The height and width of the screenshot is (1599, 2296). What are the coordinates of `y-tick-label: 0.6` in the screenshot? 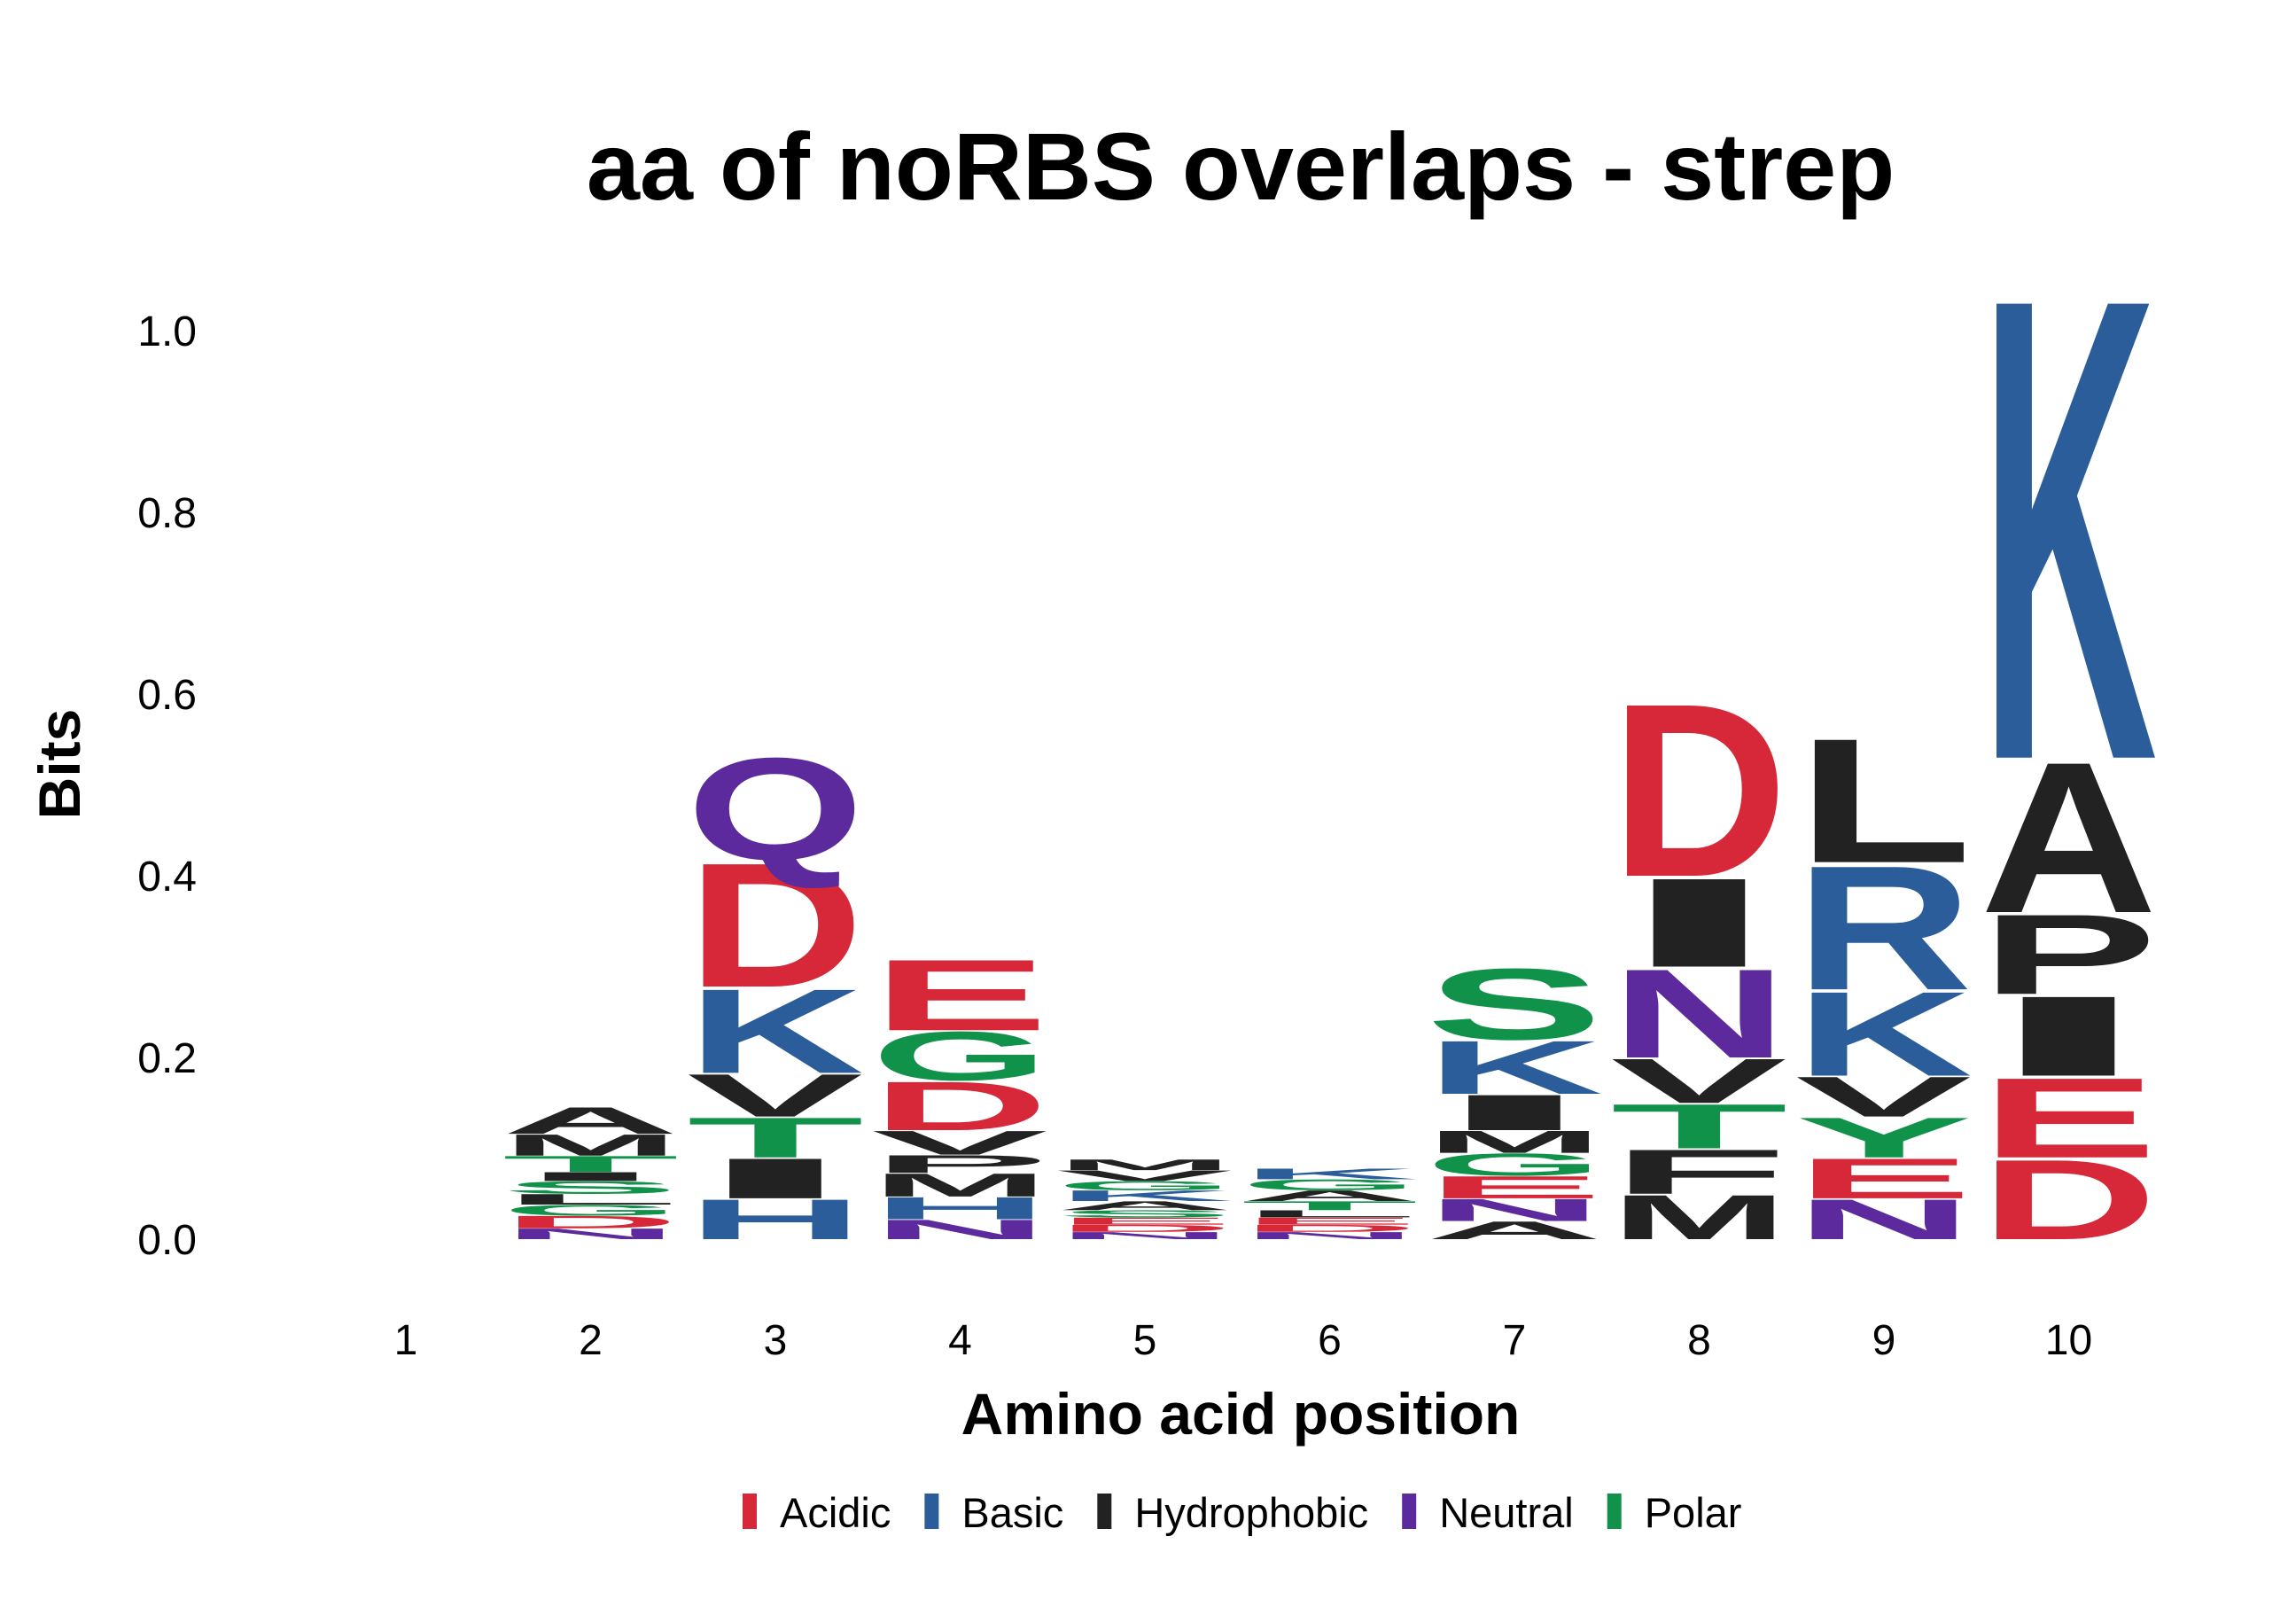 It's located at (167, 695).